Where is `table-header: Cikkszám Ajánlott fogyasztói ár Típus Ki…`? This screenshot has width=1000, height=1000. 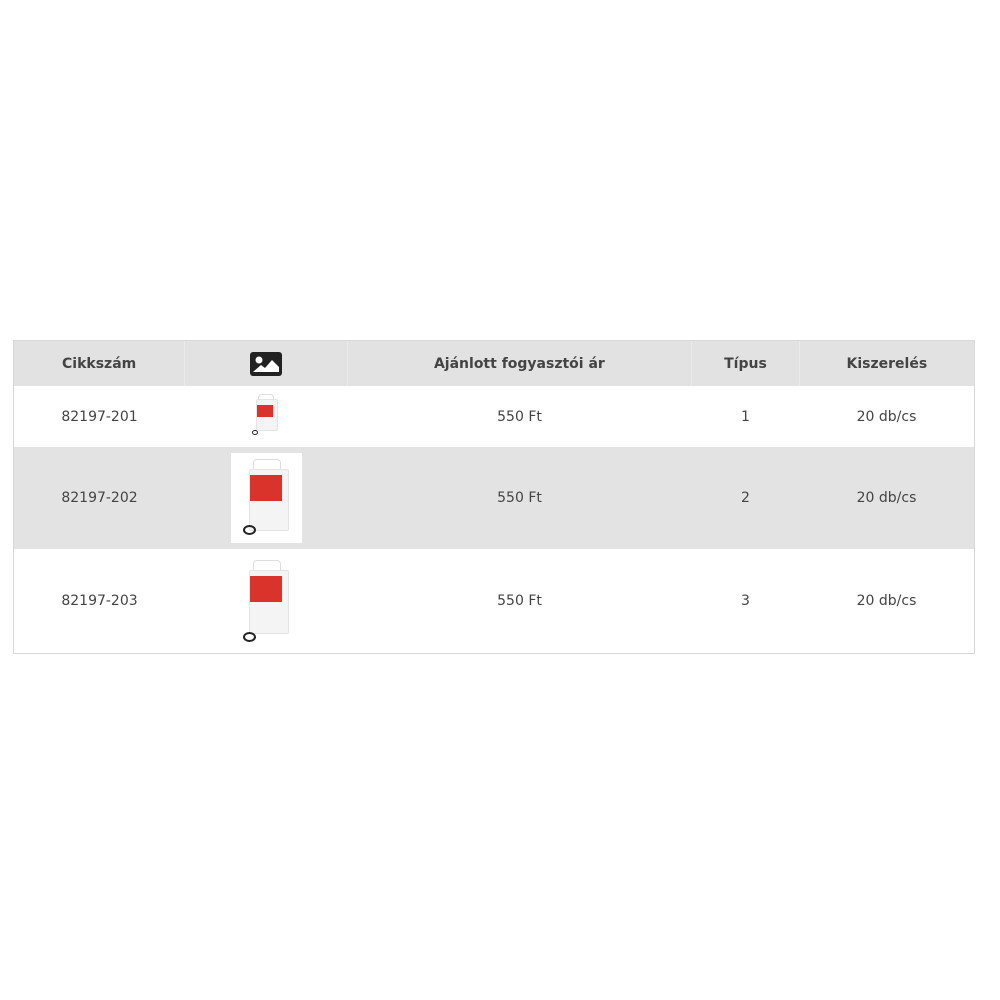 table-header: Cikkszám Ajánlott fogyasztói ár Típus Ki… is located at coordinates (494, 363).